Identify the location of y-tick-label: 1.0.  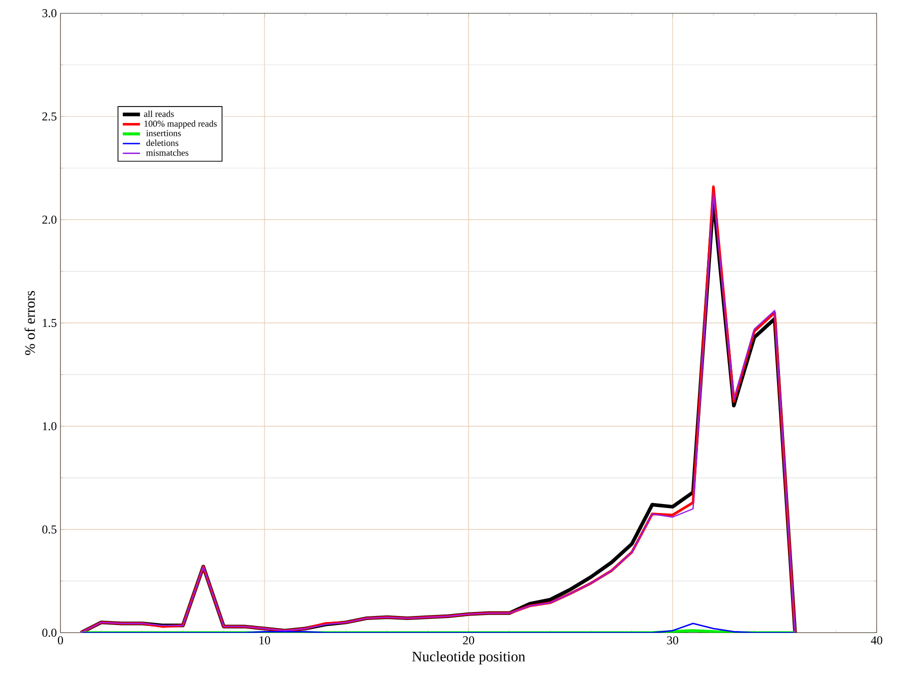
(49, 426).